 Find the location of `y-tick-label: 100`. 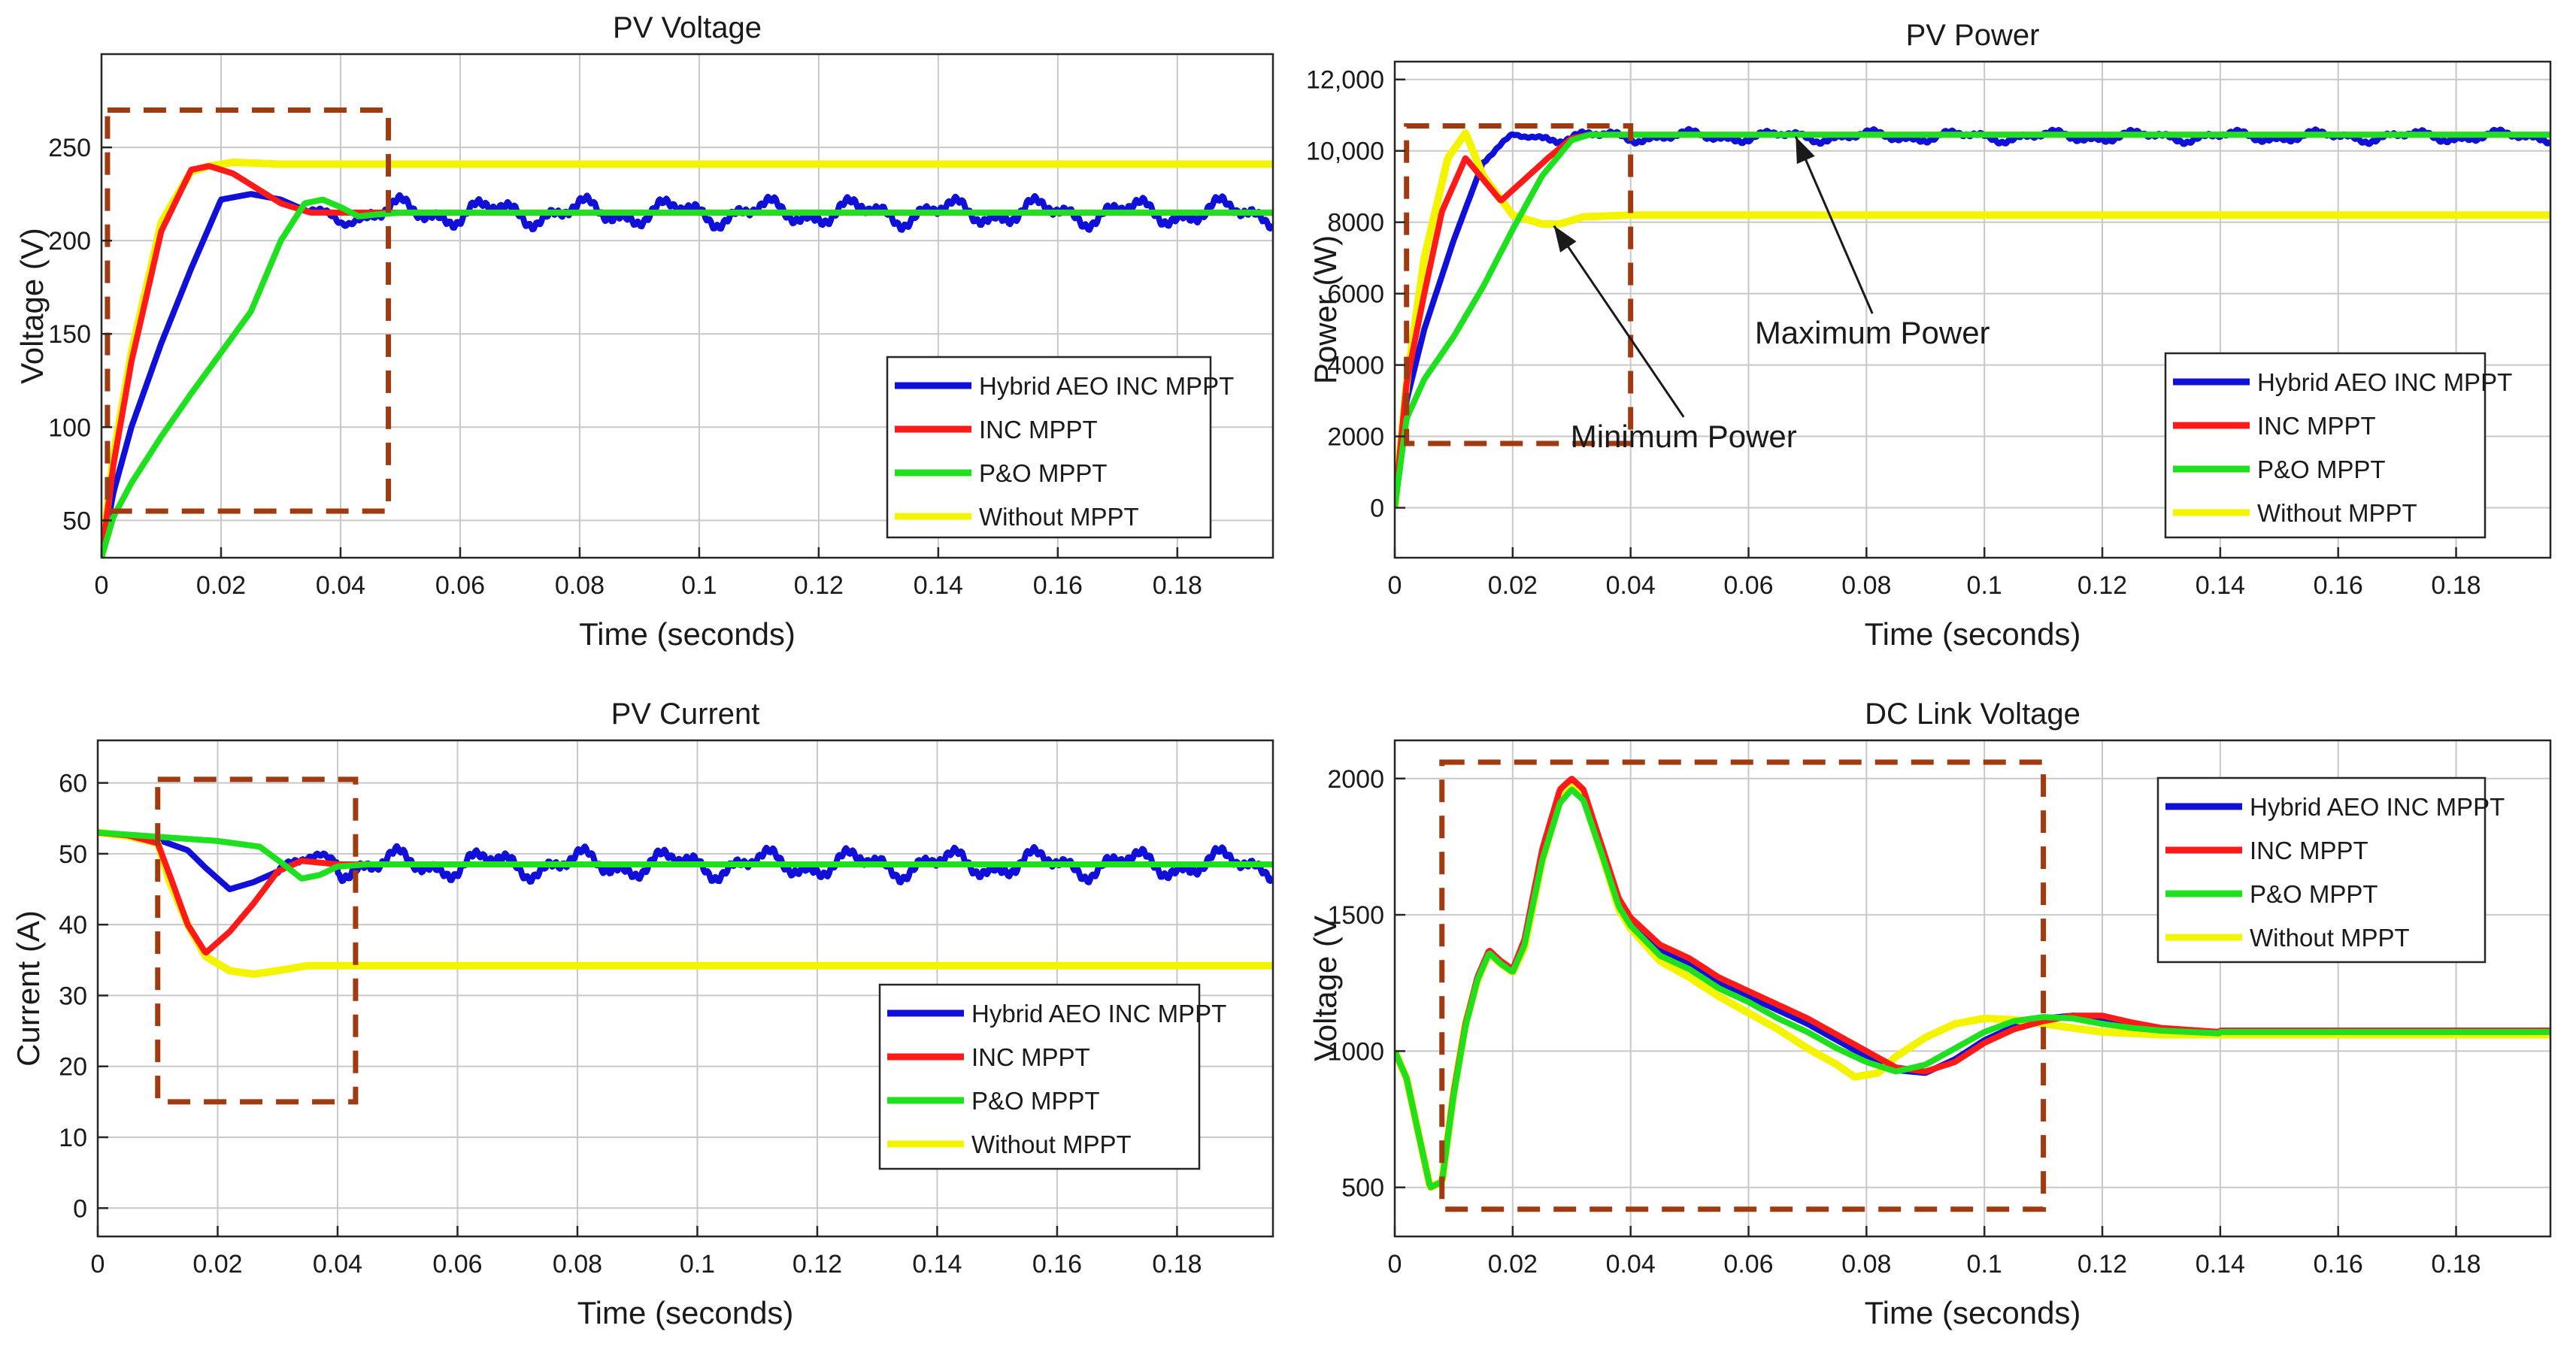

y-tick-label: 100 is located at coordinates (69, 428).